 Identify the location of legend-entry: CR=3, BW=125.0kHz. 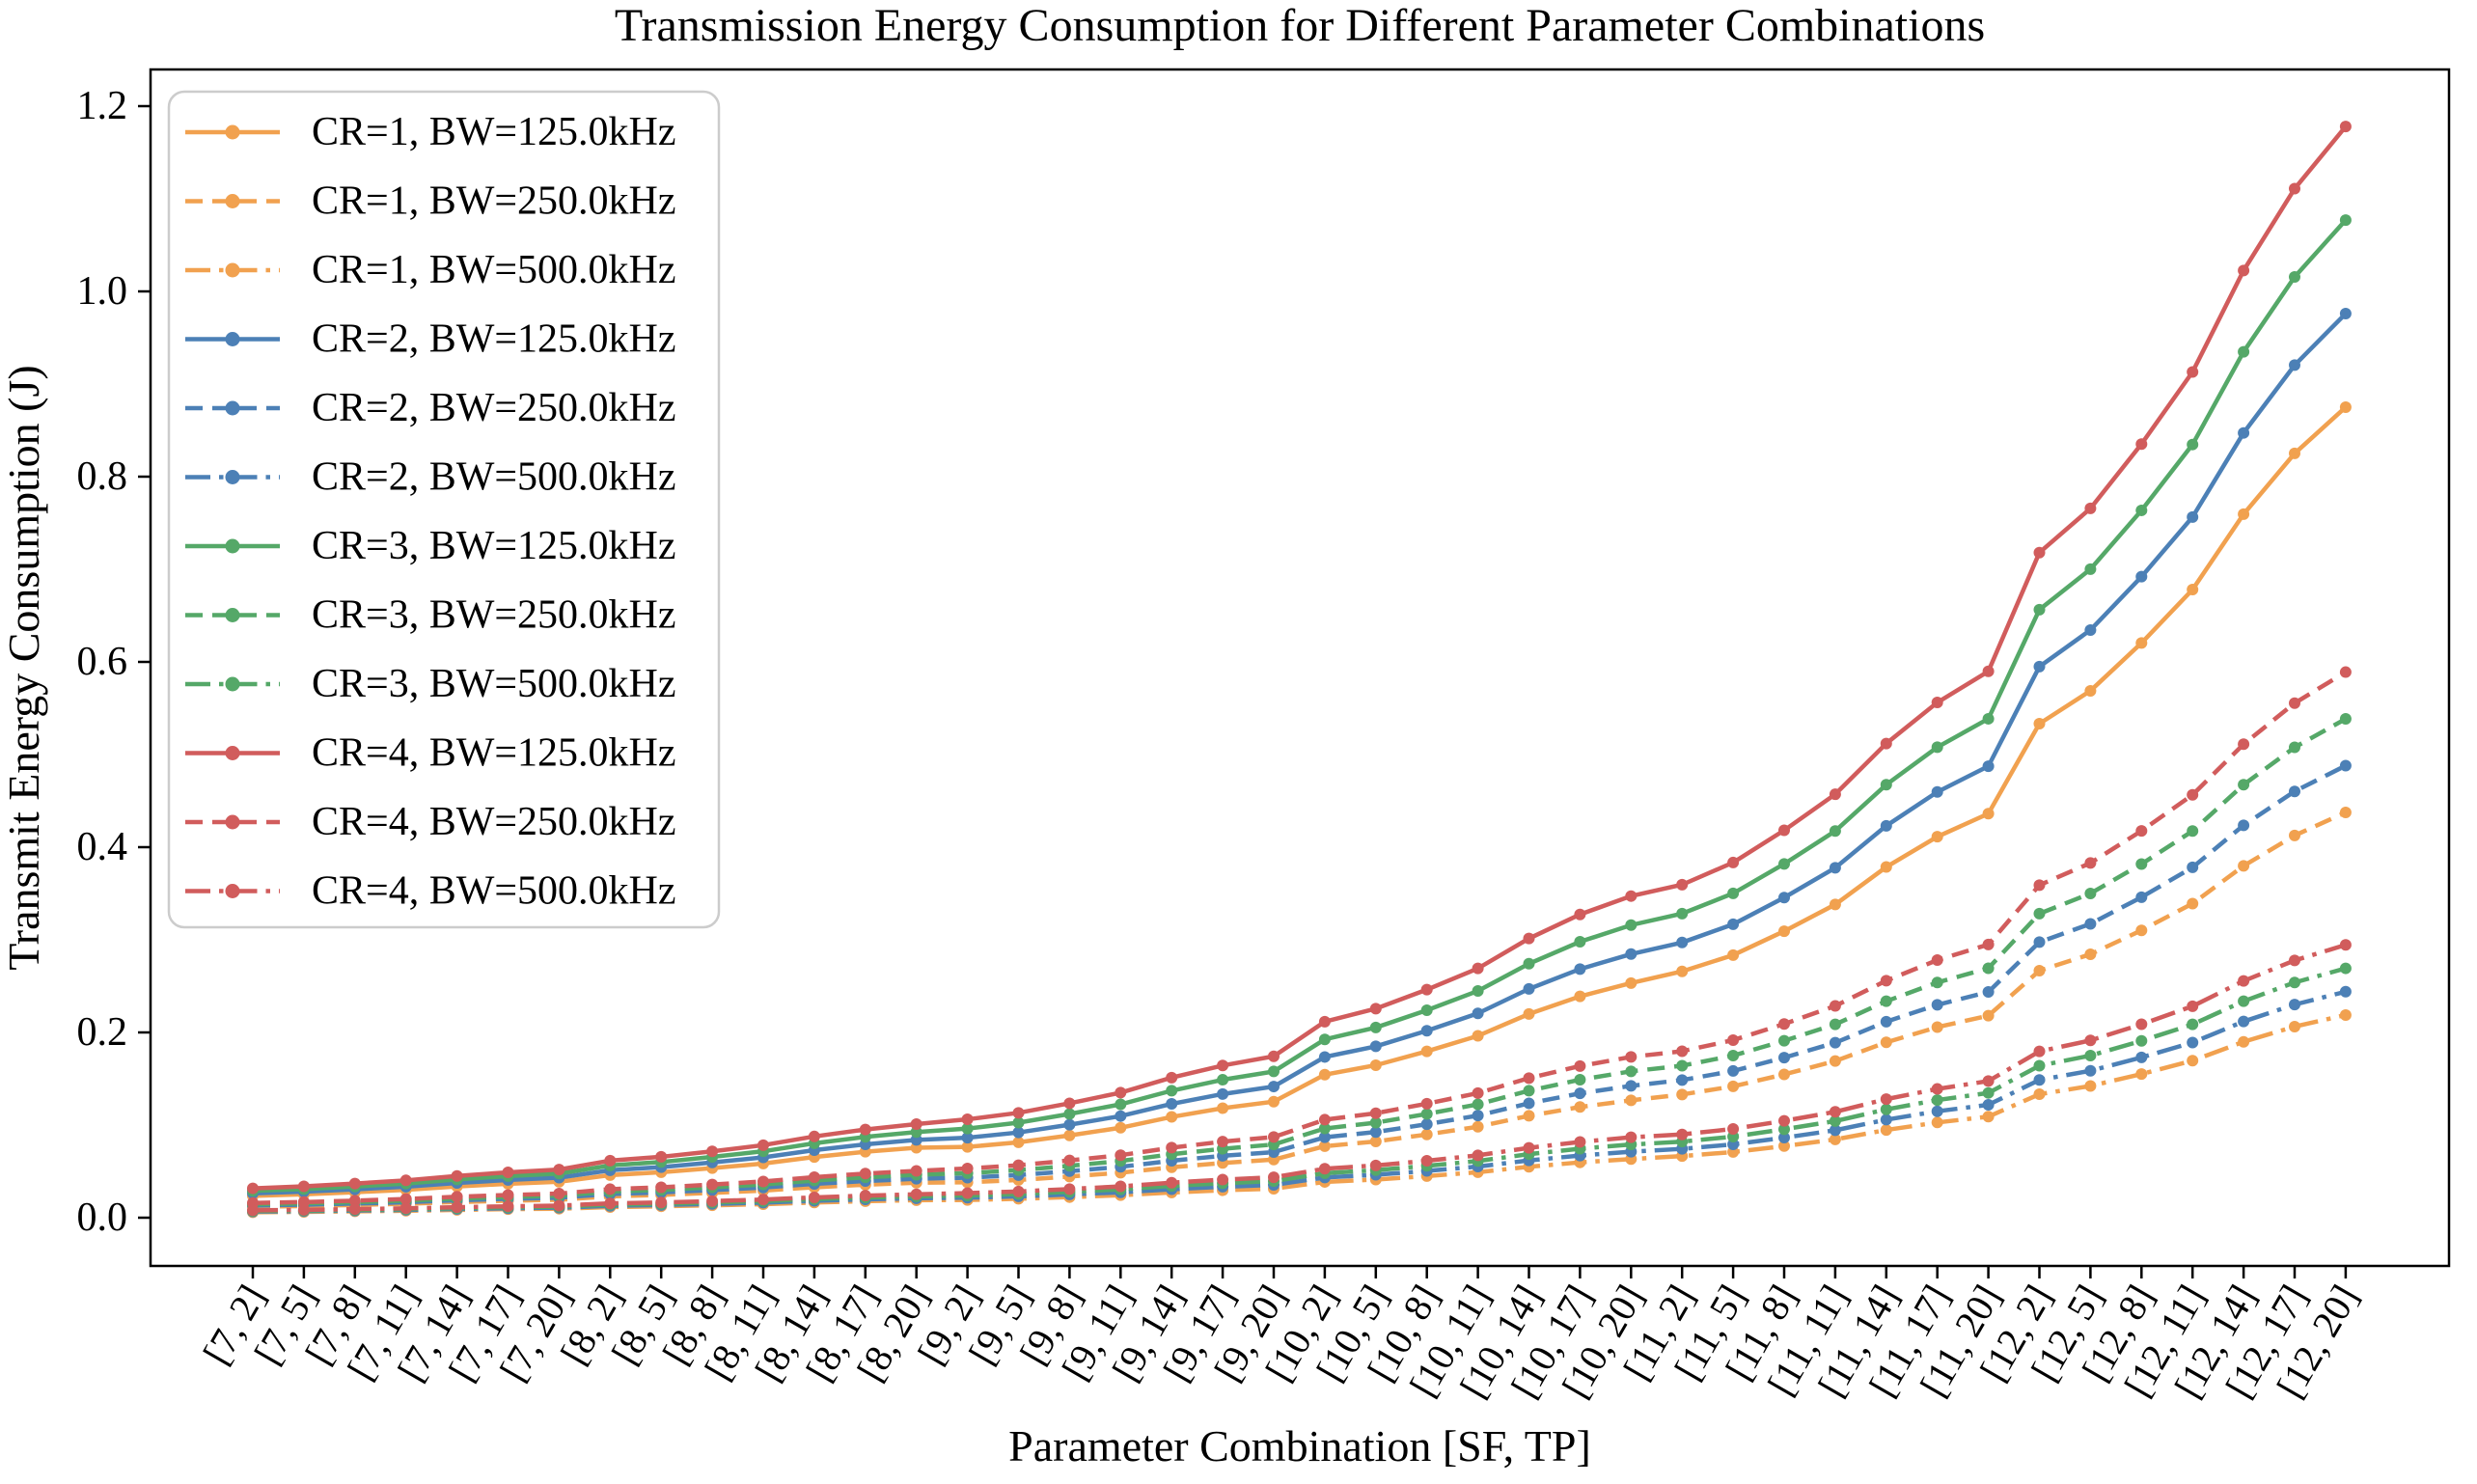
(430, 546).